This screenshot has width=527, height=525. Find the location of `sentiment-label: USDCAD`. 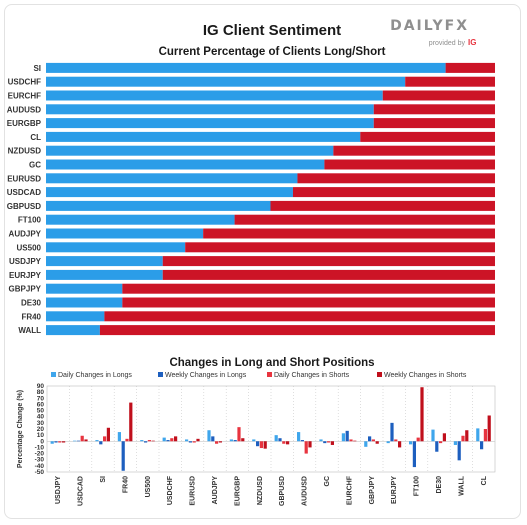

sentiment-label: USDCAD is located at coordinates (24, 192).